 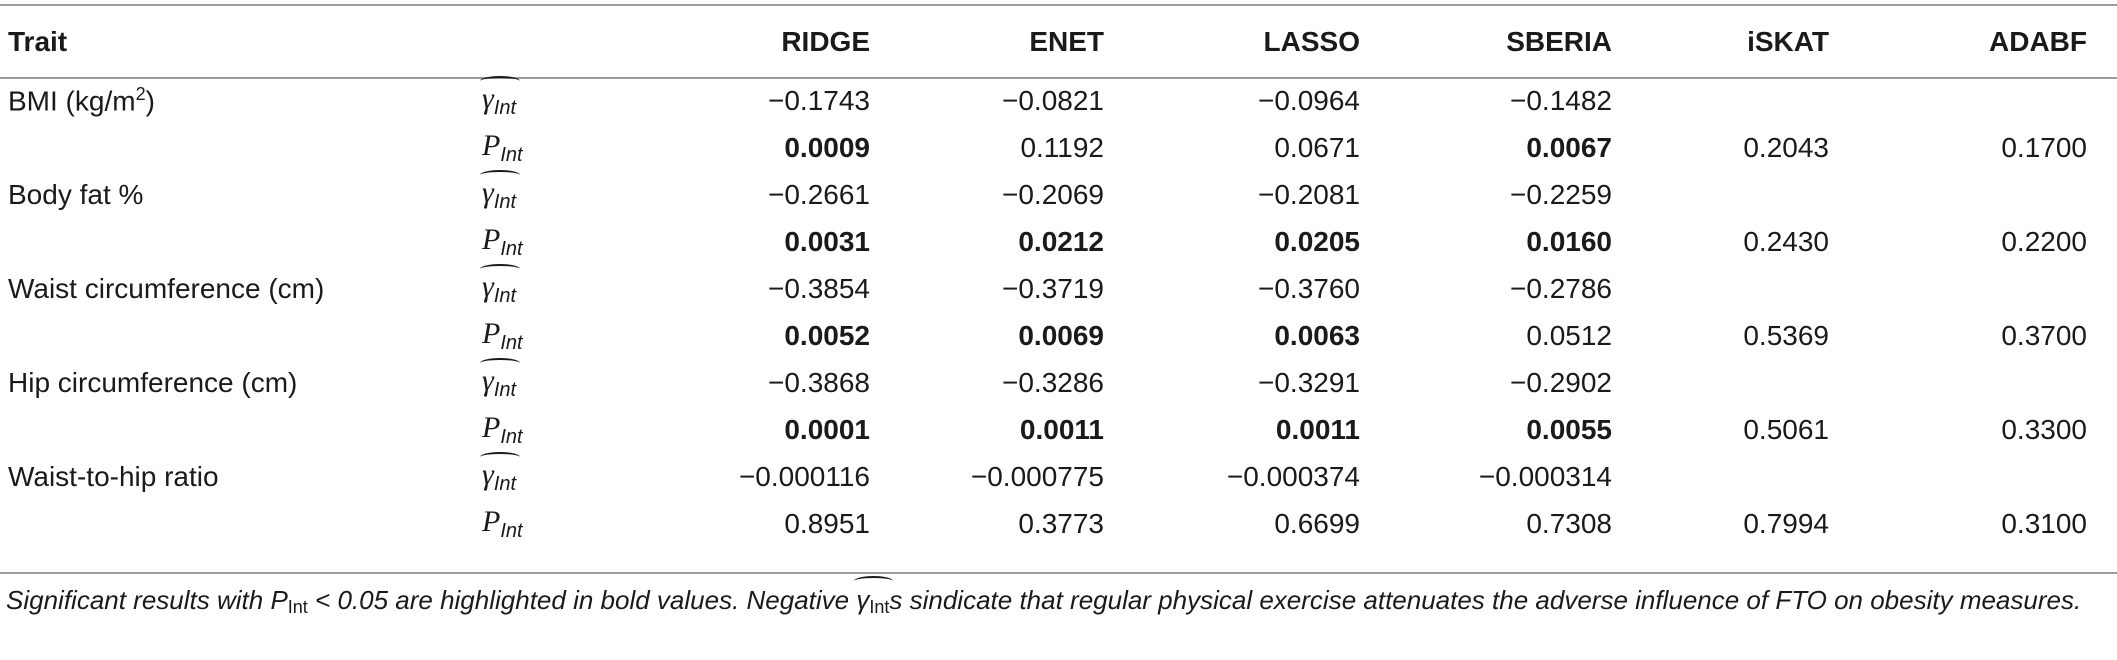 I want to click on trait-cell: Waist circumference (cm), so click(x=235, y=288).